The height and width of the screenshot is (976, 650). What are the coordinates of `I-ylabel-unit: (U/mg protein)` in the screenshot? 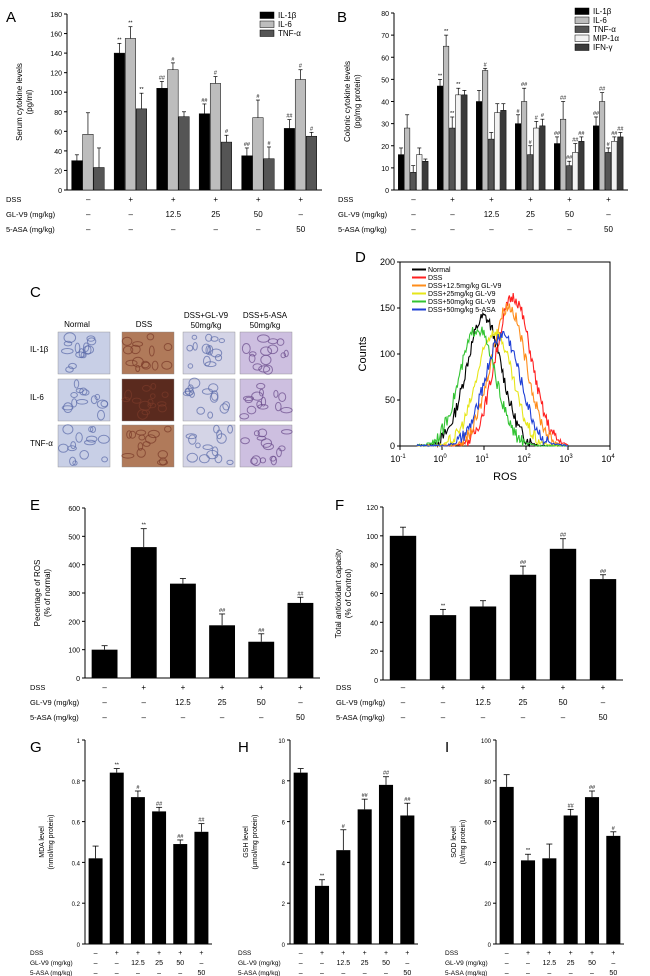 It's located at (463, 842).